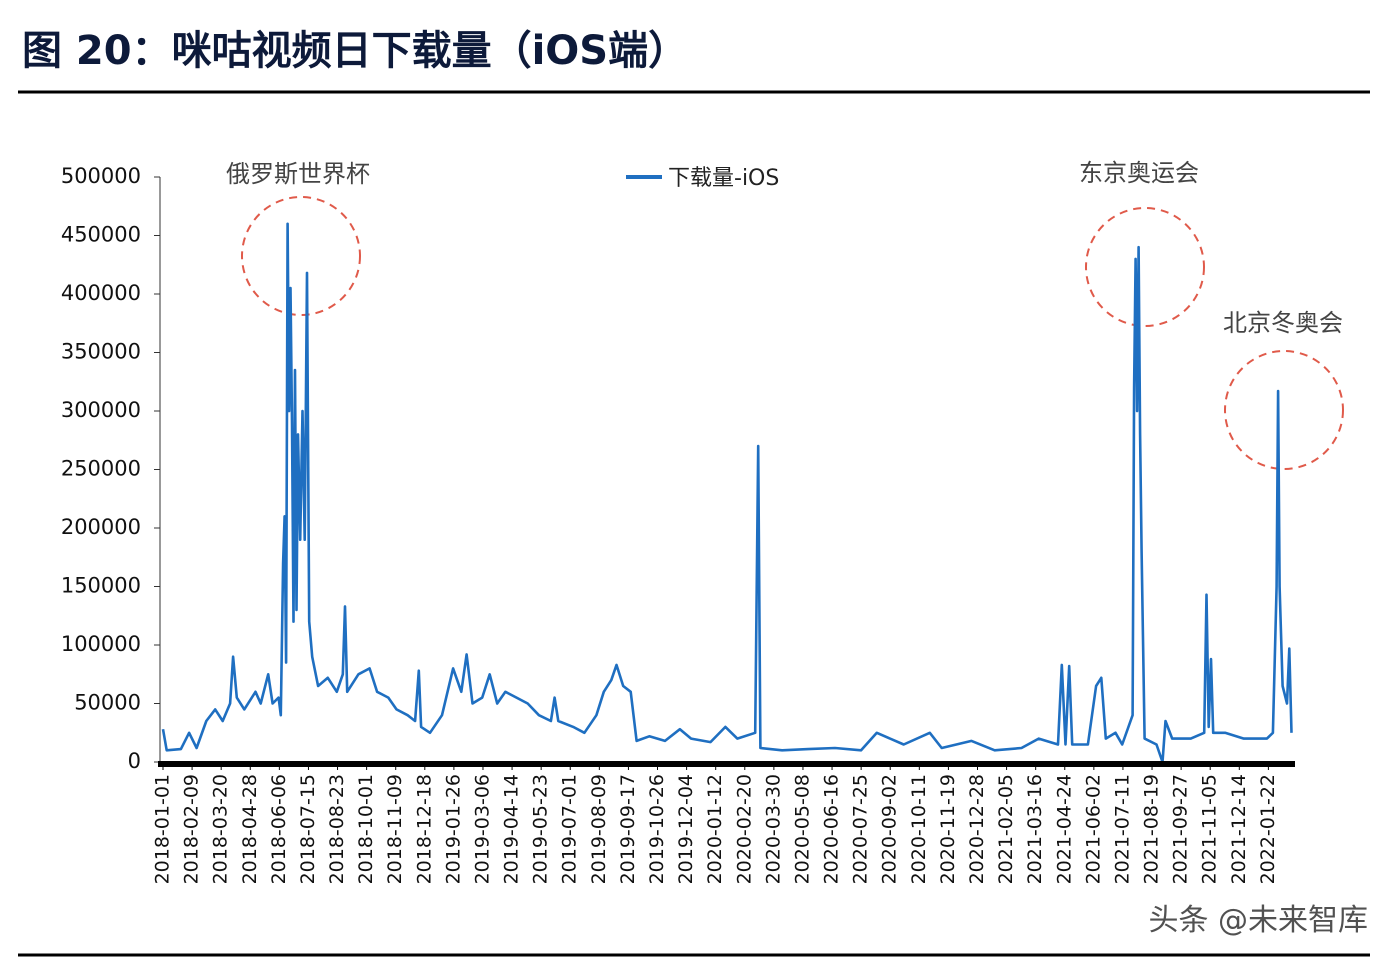 Image resolution: width=1396 pixels, height=968 pixels. What do you see at coordinates (163, 829) in the screenshot?
I see `x-tick-label: 2018-01-01` at bounding box center [163, 829].